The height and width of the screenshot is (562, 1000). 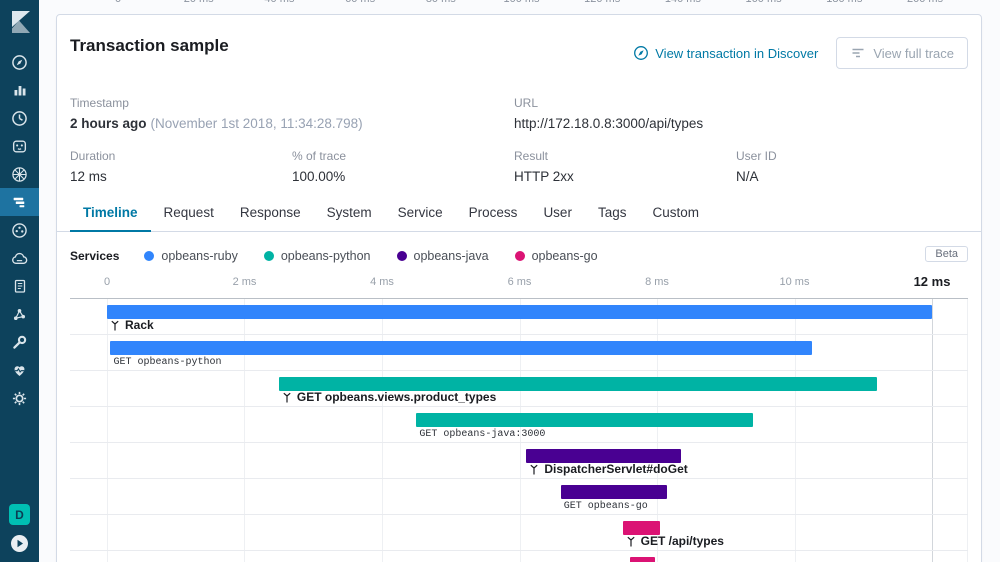 I want to click on legend-label: opbeans-ruby, so click(x=199, y=256).